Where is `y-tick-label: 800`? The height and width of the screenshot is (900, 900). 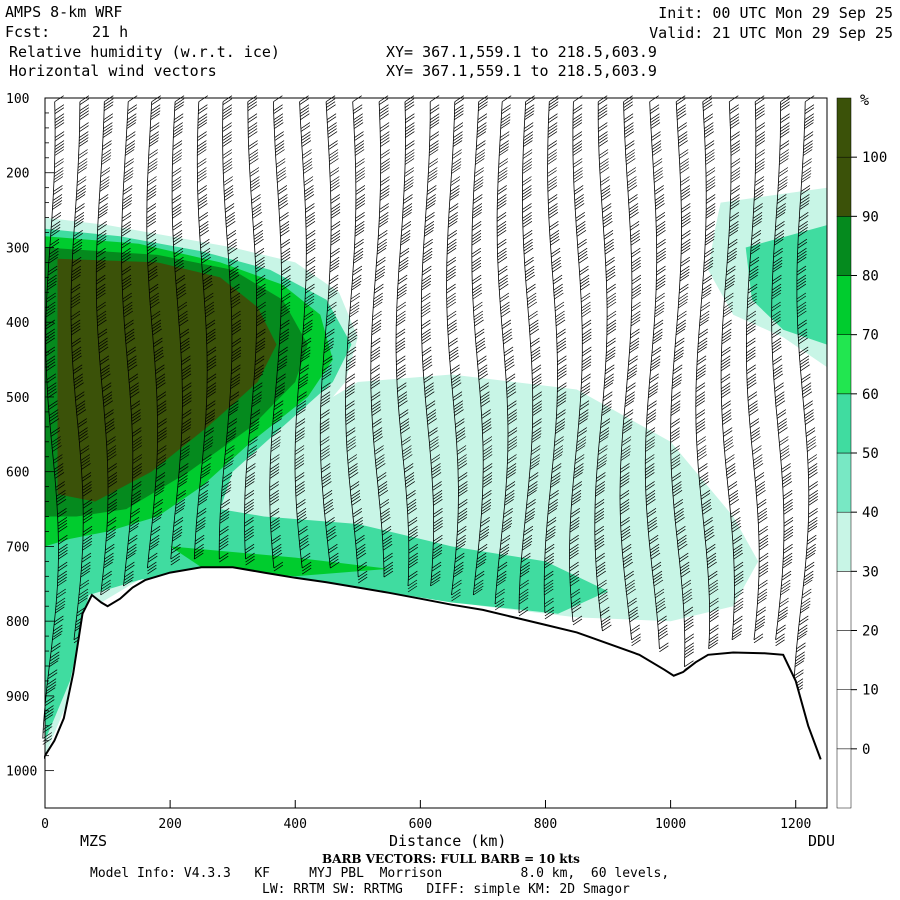
y-tick-label: 800 is located at coordinates (17, 622).